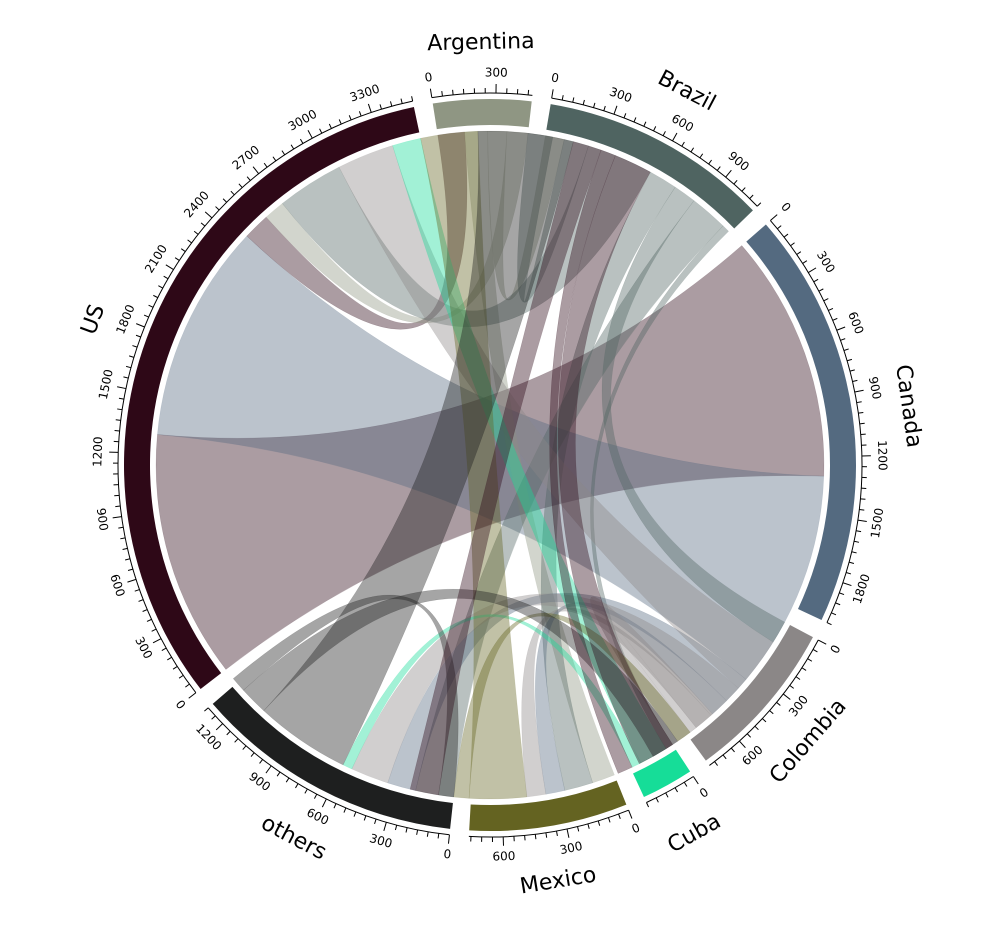 This screenshot has width=1006, height=928. I want to click on chord-brazil-to-colombia, so click(693, 414).